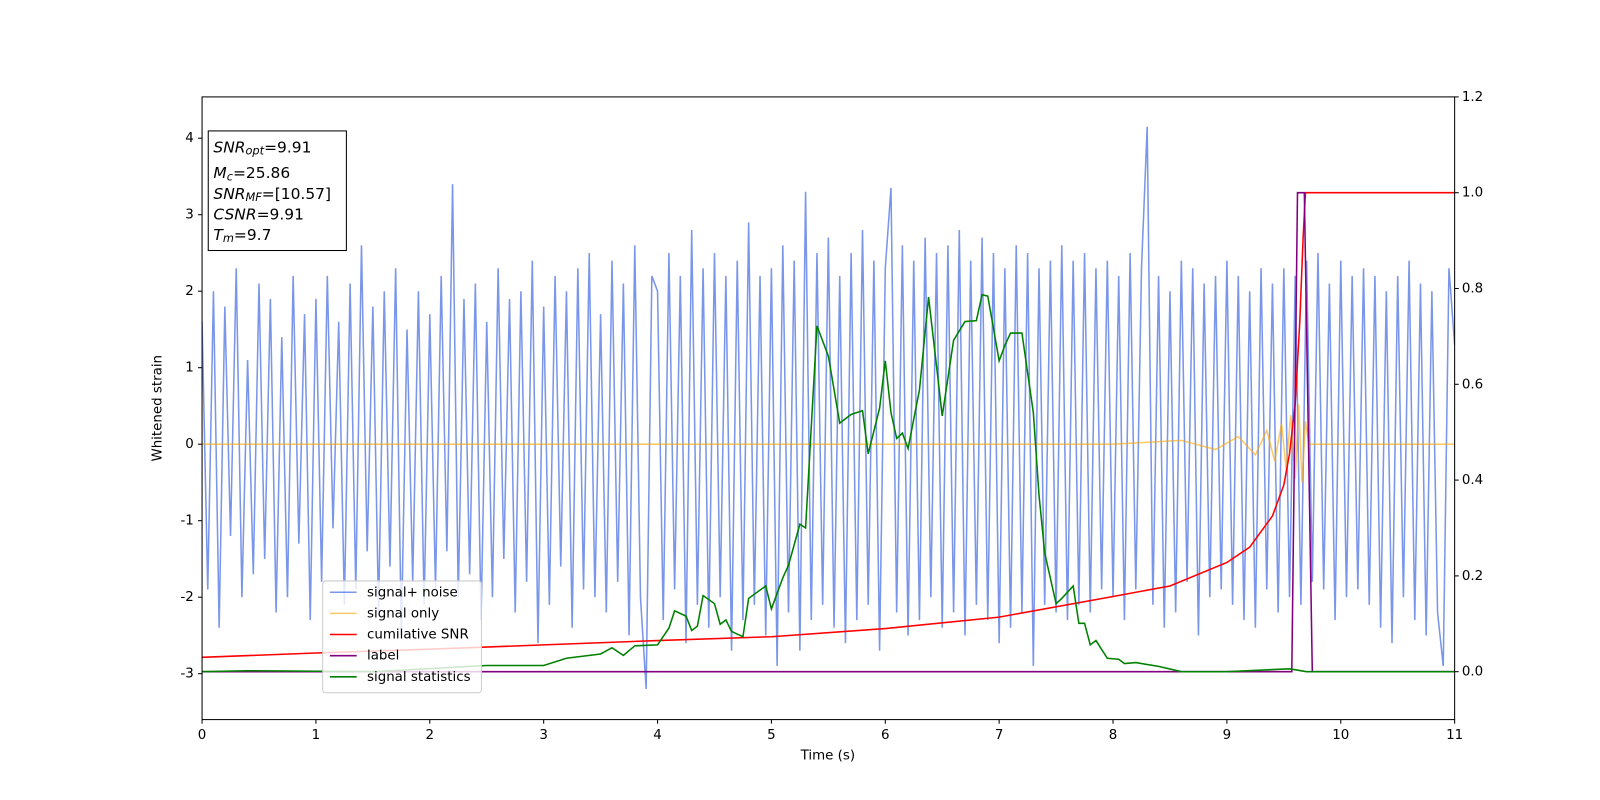 The width and height of the screenshot is (1600, 800). Describe the element at coordinates (234, 214) in the screenshot. I see `annotation-symbol: CSNR` at that location.